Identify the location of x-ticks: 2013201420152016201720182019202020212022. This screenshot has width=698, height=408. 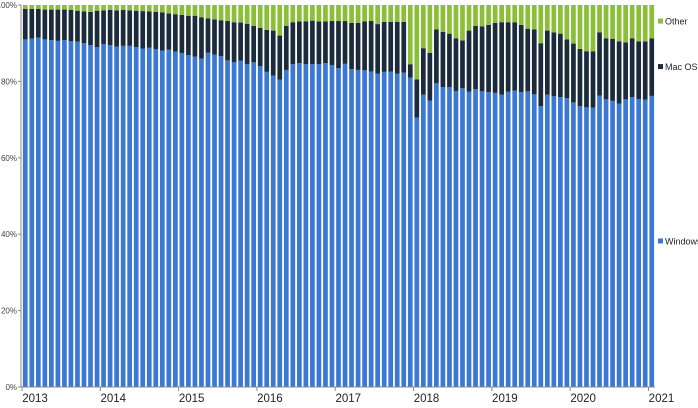
(347, 396).